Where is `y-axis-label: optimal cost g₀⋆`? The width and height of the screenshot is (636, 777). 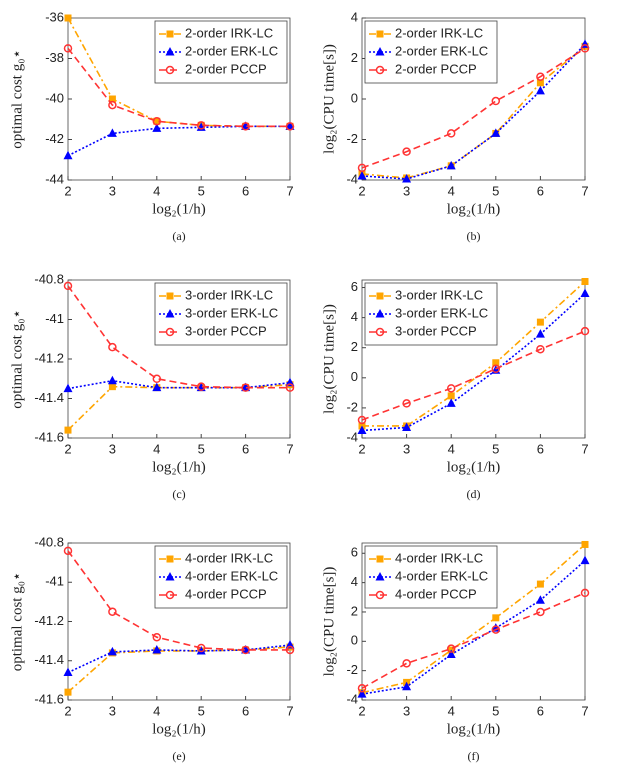 y-axis-label: optimal cost g₀⋆ is located at coordinates (17, 622).